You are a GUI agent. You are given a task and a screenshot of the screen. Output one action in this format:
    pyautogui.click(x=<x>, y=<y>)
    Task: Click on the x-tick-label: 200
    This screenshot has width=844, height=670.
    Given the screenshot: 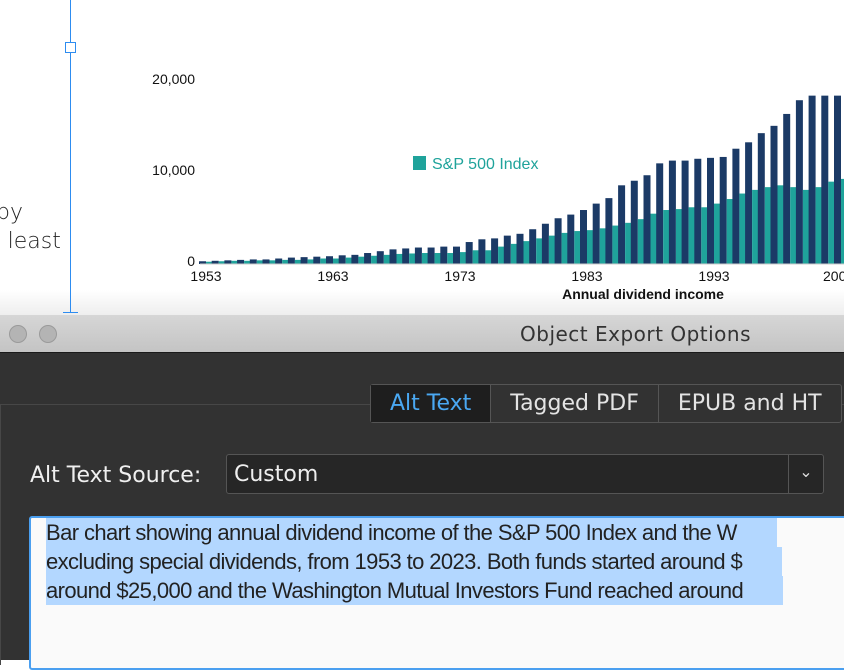 What is the action you would take?
    pyautogui.click(x=833, y=276)
    